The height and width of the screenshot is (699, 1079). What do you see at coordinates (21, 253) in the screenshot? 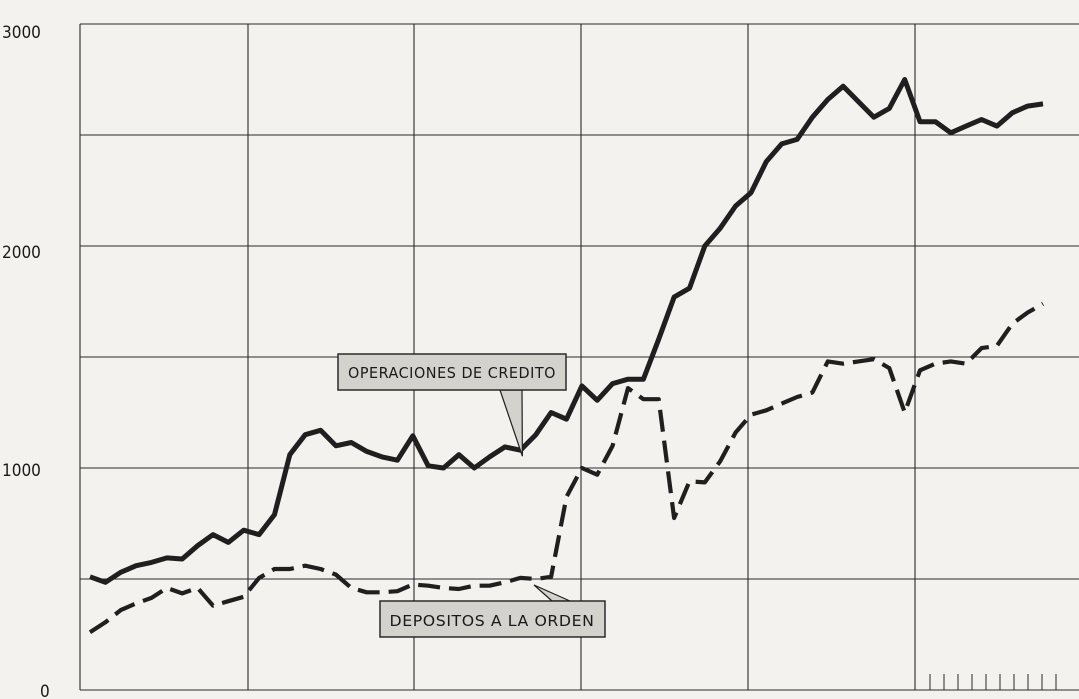
I see `y-tick-label-2000: 2000` at bounding box center [21, 253].